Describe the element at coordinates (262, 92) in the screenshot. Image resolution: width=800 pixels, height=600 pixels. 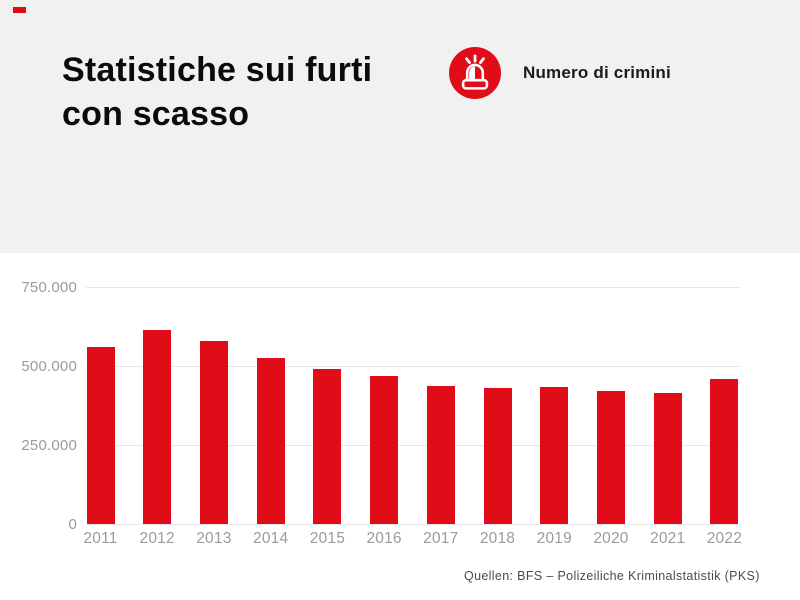
I see `page-title: Statistiche sui furti con scasso` at that location.